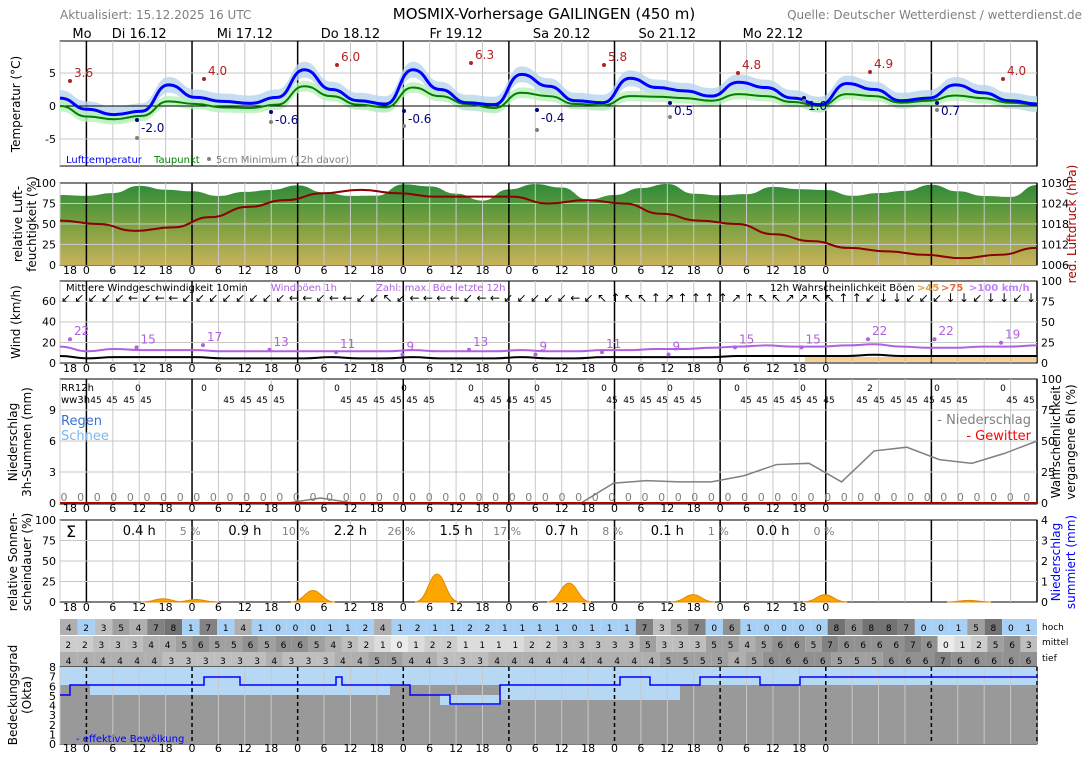 This screenshot has width=1088, height=763. Describe the element at coordinates (86, 629) in the screenshot. I see `cloud-cell-value: 2` at that location.